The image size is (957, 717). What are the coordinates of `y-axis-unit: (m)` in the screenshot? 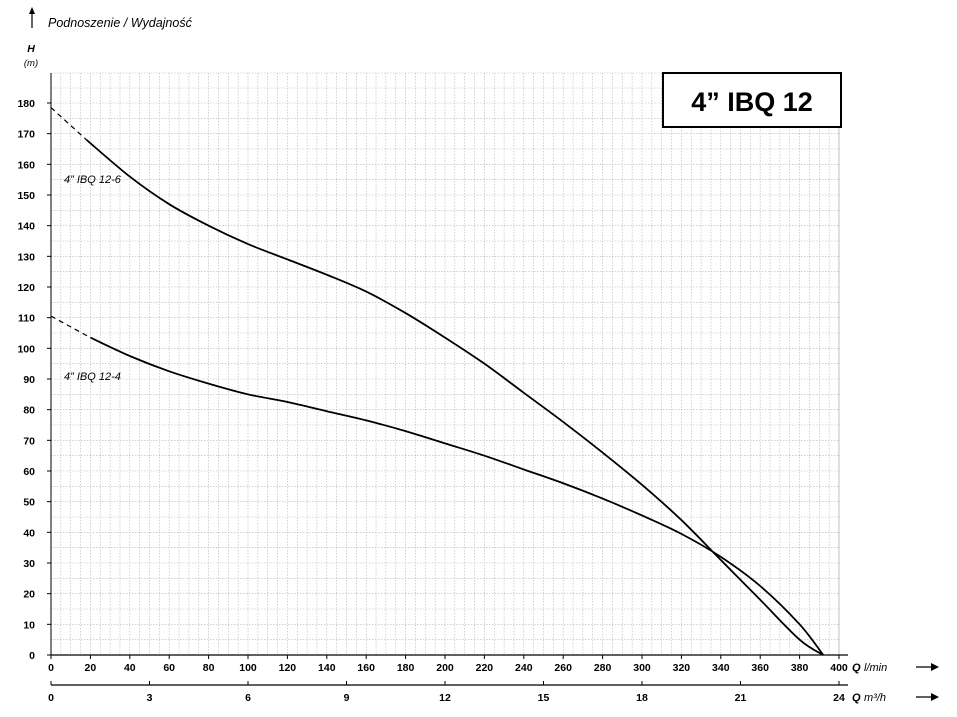 It's located at (31, 63).